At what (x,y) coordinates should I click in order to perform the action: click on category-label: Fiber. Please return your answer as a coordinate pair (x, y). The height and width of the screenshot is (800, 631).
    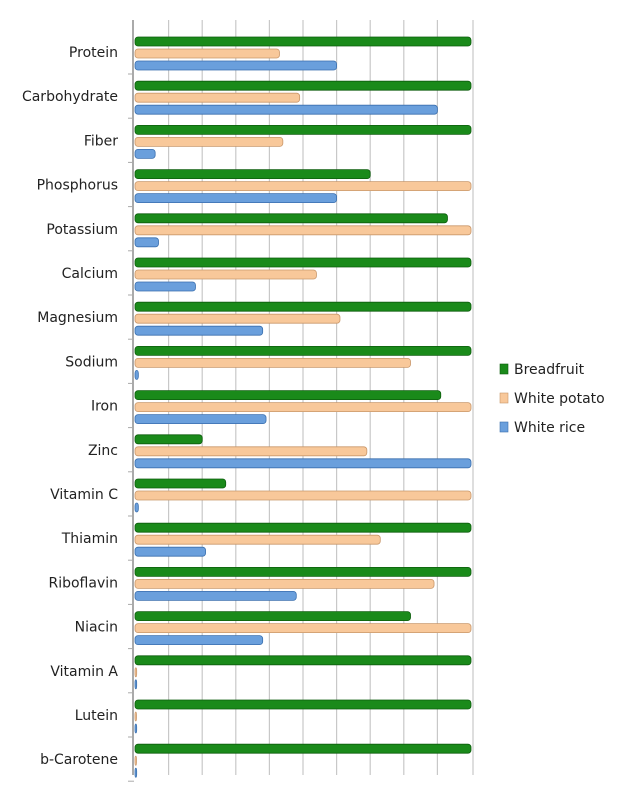
    Looking at the image, I should click on (101, 141).